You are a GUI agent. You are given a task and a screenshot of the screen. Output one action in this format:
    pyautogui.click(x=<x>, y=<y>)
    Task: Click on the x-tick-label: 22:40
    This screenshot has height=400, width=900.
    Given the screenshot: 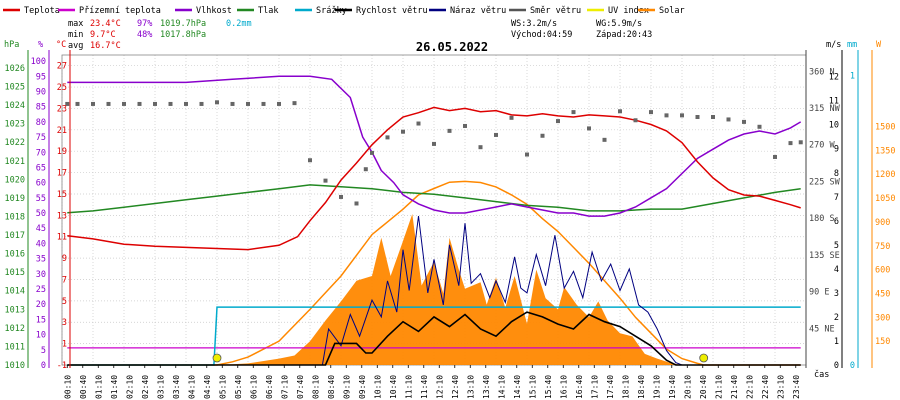 What is the action you would take?
    pyautogui.click(x=765, y=387)
    